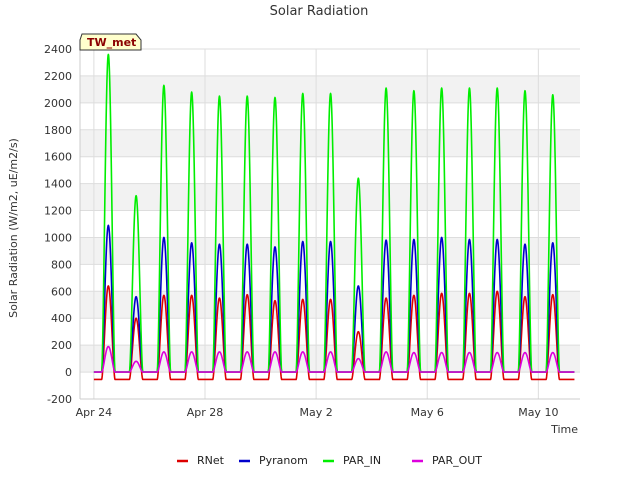 Image resolution: width=640 pixels, height=480 pixels. What do you see at coordinates (362, 460) in the screenshot?
I see `legend-label: PAR_IN` at bounding box center [362, 460].